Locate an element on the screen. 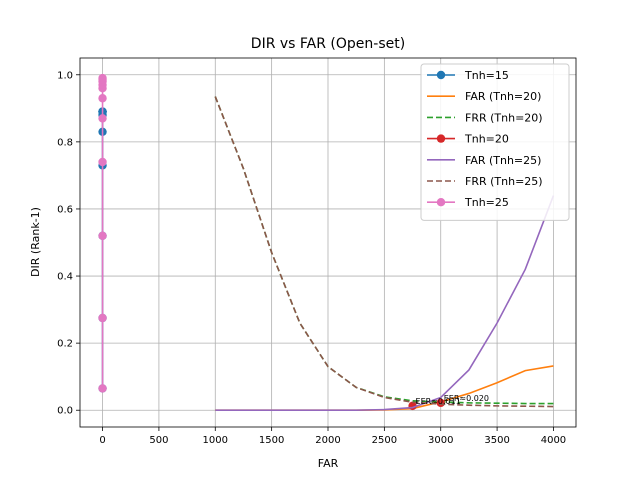 This screenshot has height=480, width=640. legend-item: Tnh=15 is located at coordinates (468, 75).